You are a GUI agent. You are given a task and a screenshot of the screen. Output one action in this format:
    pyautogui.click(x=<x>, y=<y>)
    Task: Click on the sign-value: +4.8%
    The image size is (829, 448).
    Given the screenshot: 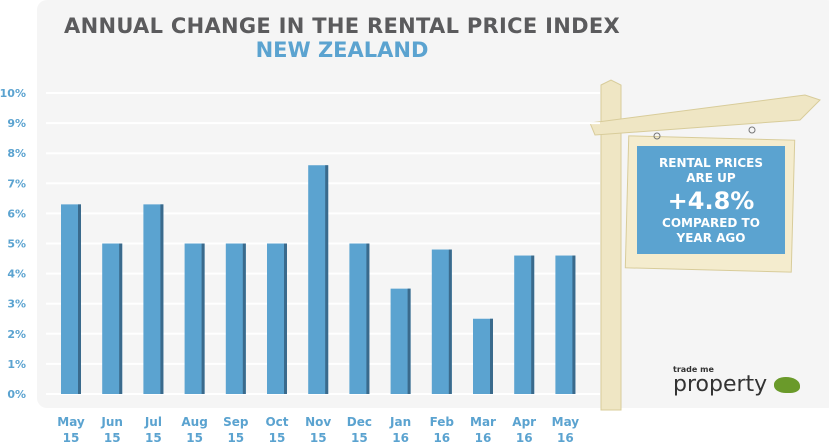 What is the action you would take?
    pyautogui.click(x=711, y=201)
    